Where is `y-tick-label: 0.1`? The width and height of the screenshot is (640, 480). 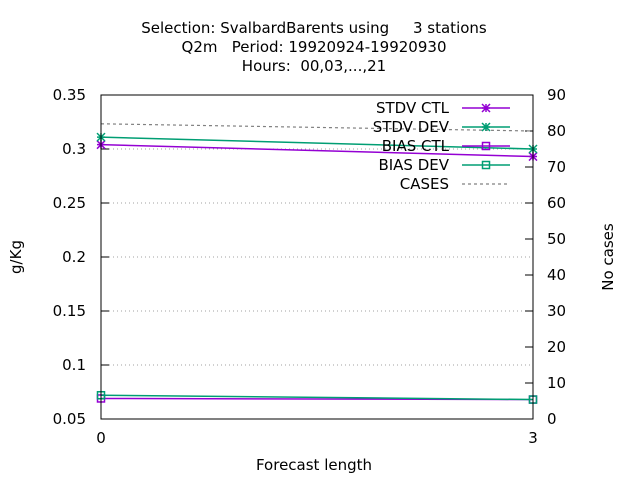 y-tick-label: 0.1 is located at coordinates (74, 365).